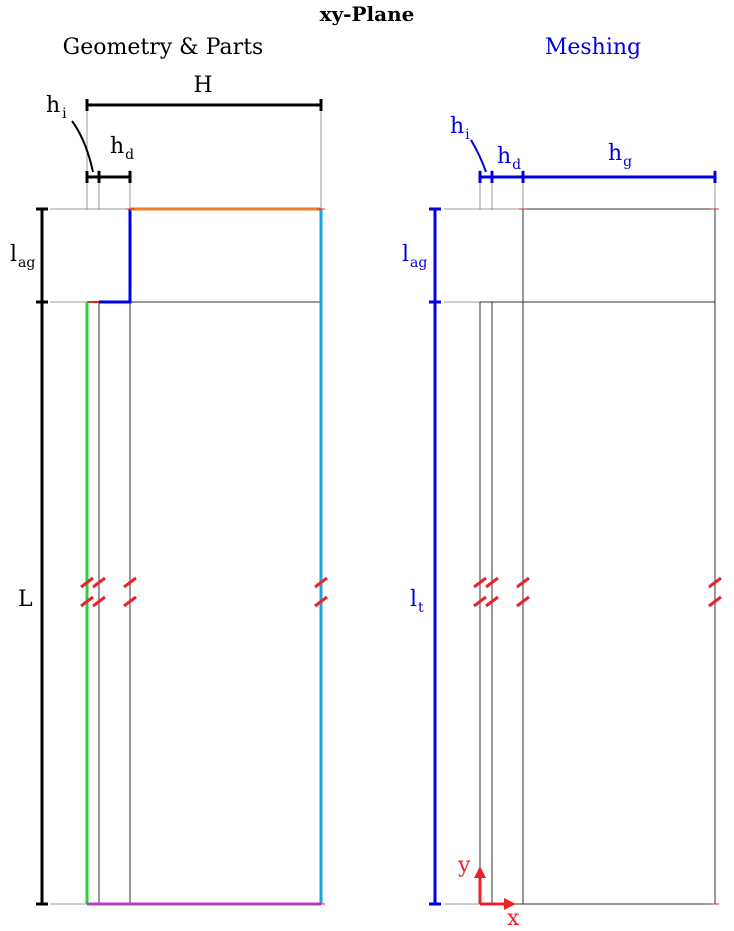 Image resolution: width=734 pixels, height=931 pixels. What do you see at coordinates (115, 256) in the screenshot?
I see `blue-boundary` at bounding box center [115, 256].